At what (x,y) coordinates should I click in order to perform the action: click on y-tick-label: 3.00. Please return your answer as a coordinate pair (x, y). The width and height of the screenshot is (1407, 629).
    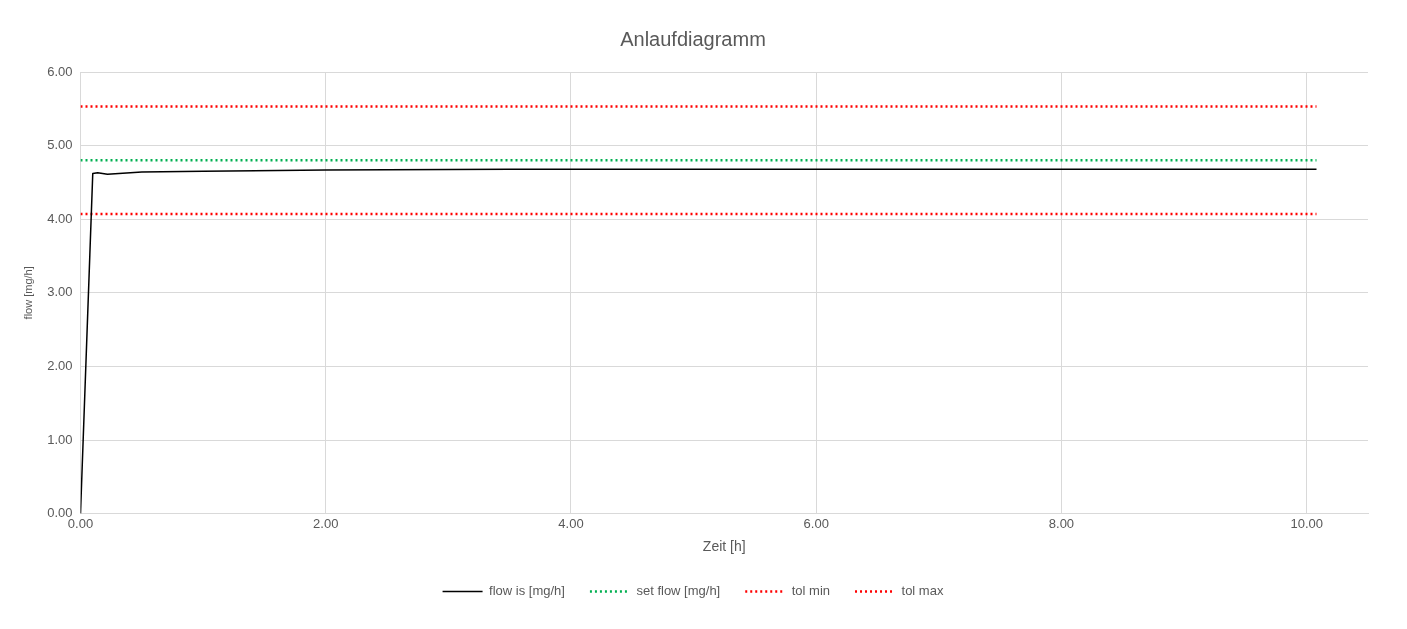
    Looking at the image, I should click on (60, 292).